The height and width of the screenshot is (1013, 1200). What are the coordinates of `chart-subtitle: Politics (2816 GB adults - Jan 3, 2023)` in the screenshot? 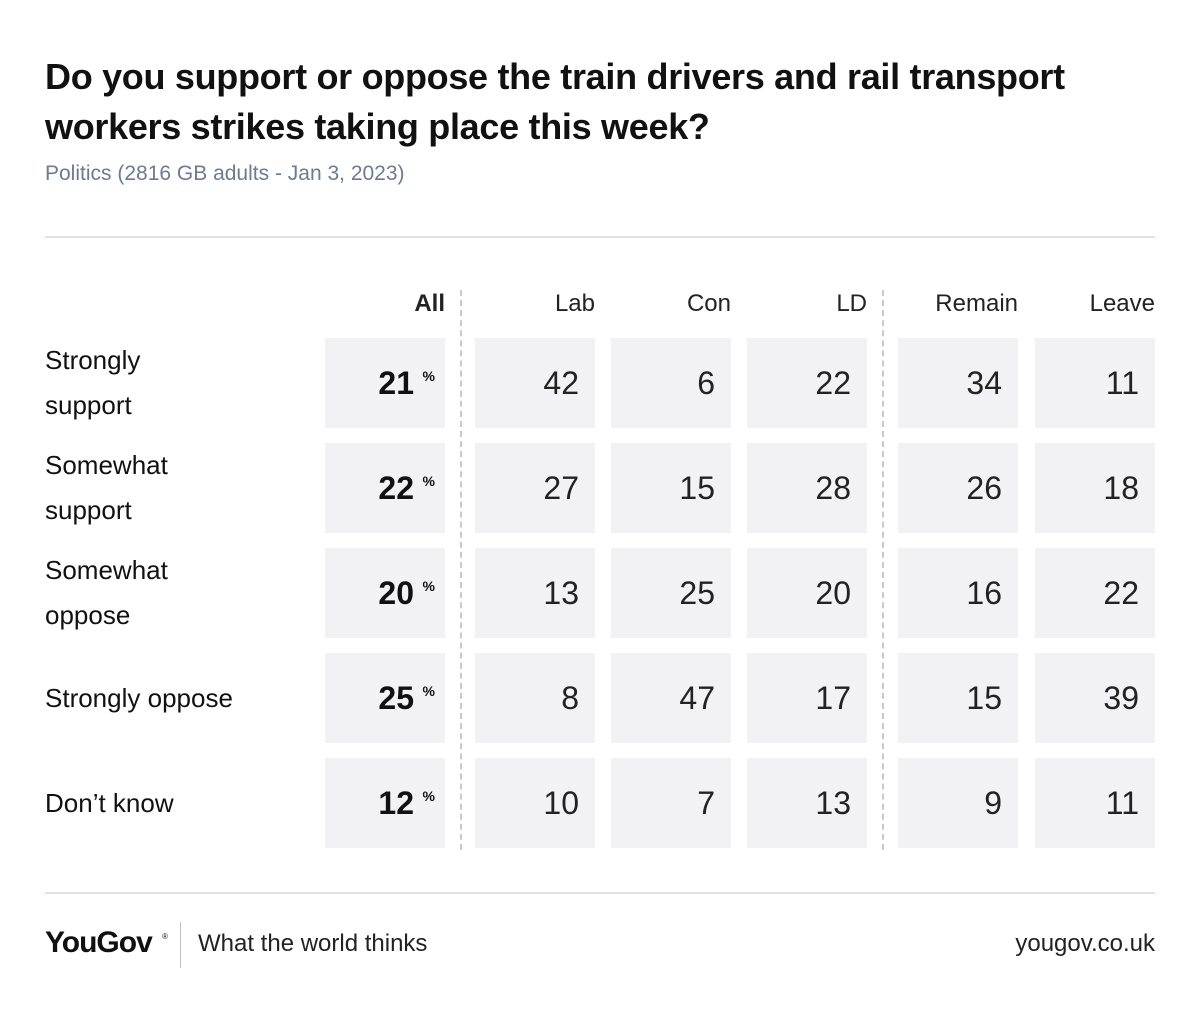 It's located at (225, 173).